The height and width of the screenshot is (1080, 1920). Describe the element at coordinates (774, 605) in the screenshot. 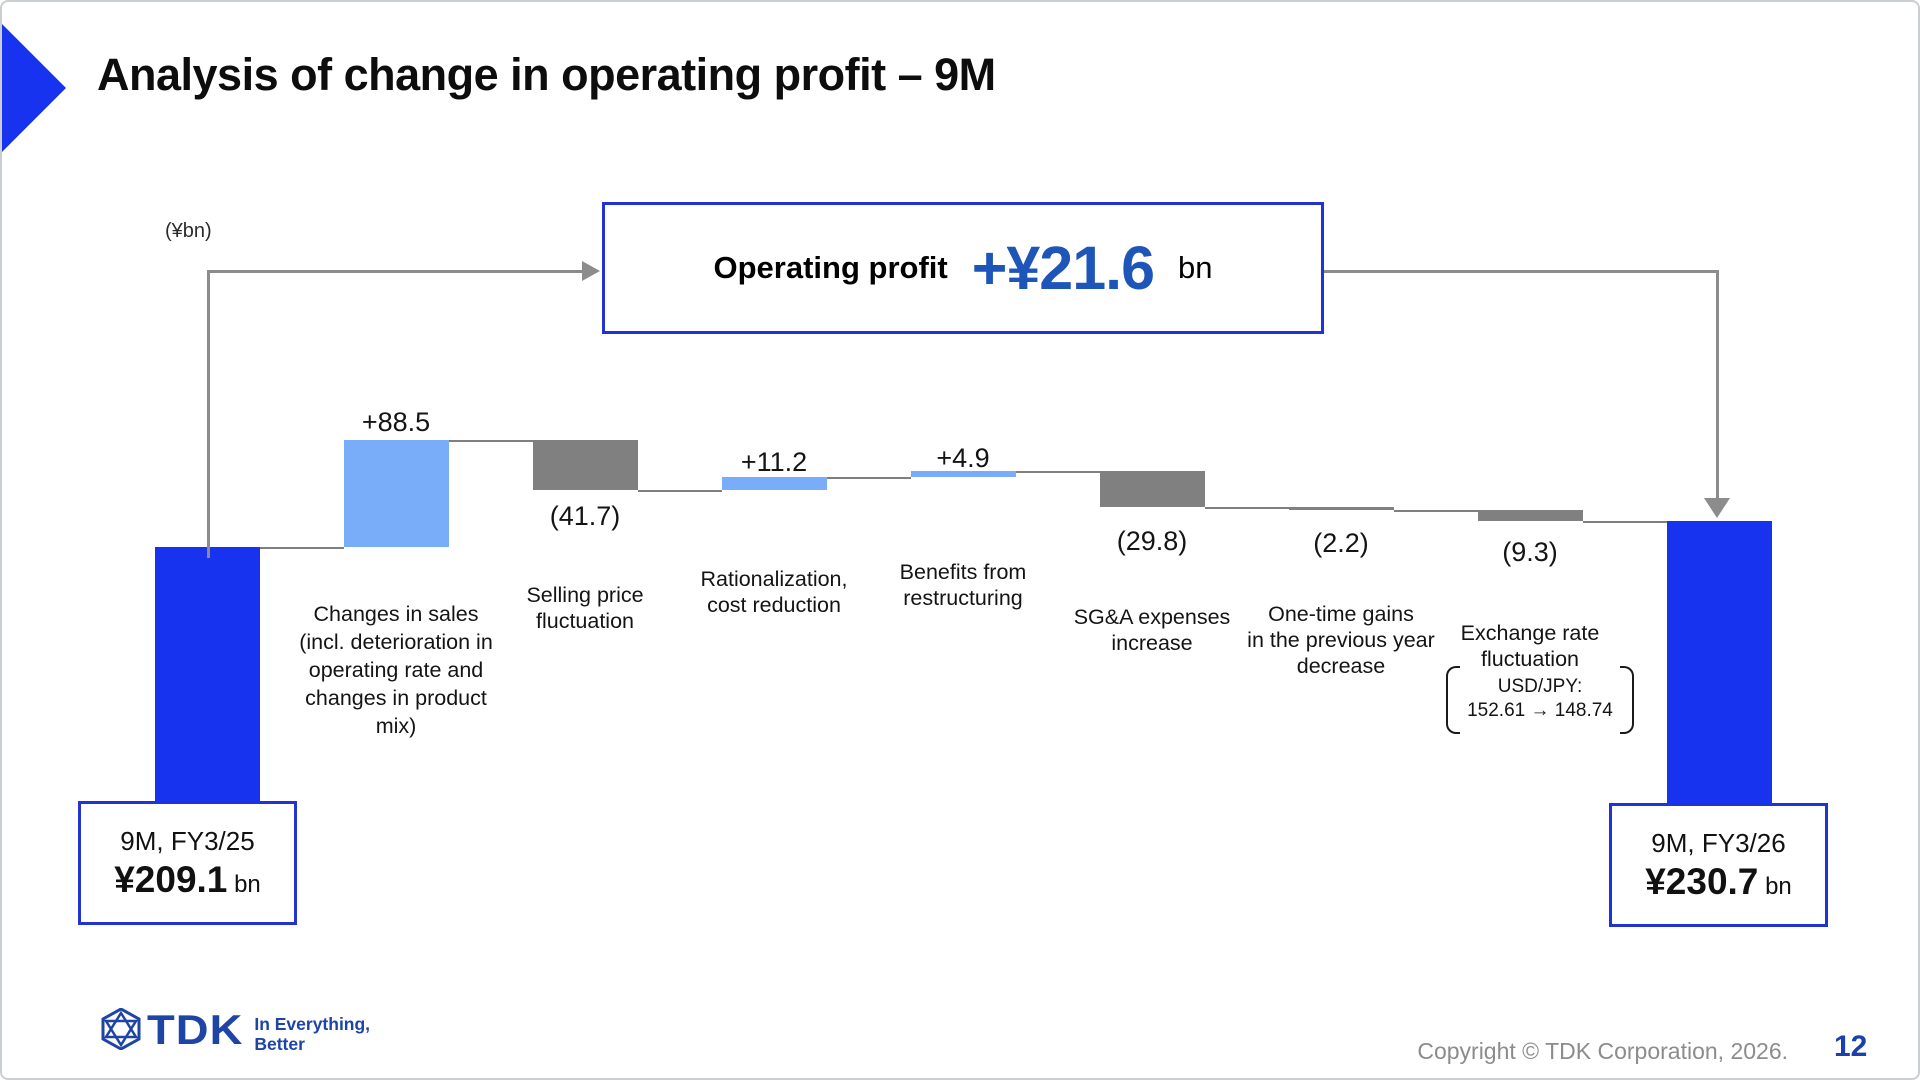

I see `category-label-line: cost reduction` at that location.